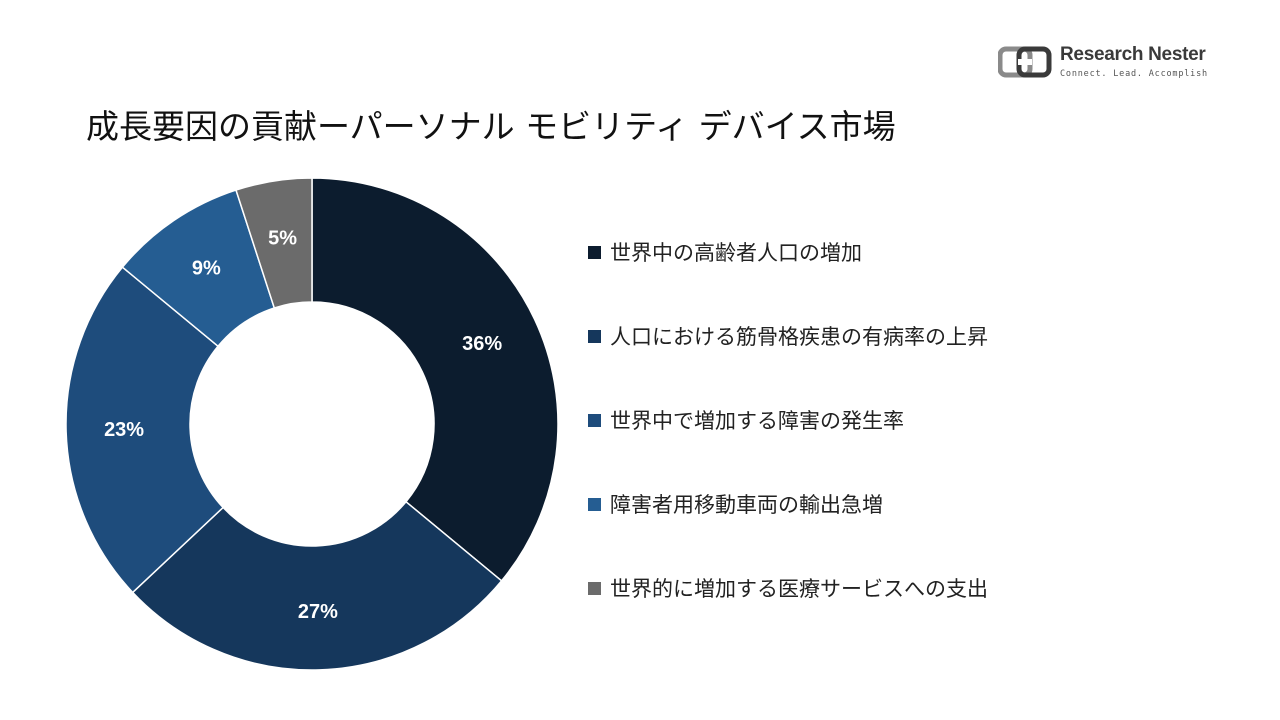 This screenshot has height=720, width=1280. What do you see at coordinates (1025, 62) in the screenshot?
I see `research-nester-logo-icon` at bounding box center [1025, 62].